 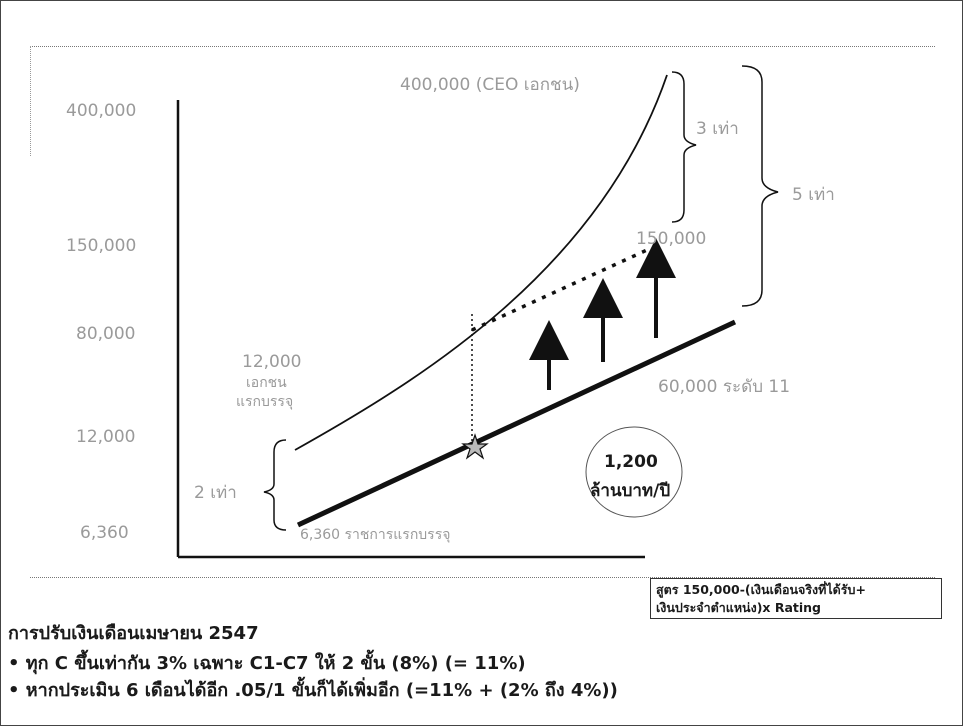 I want to click on target-dotted-line, so click(x=559, y=290).